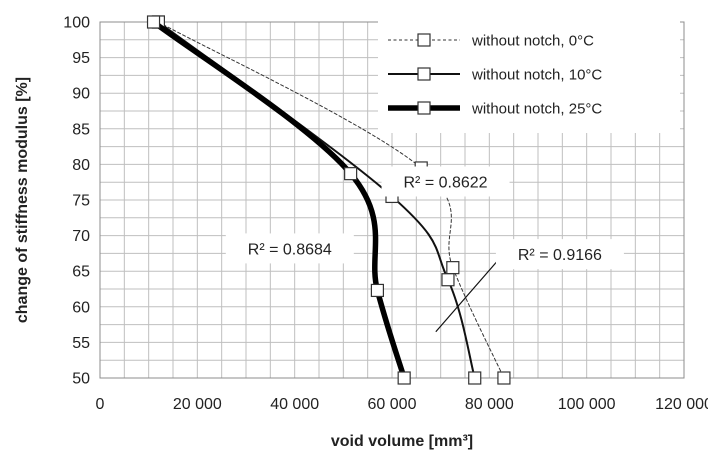 The height and width of the screenshot is (459, 708). Describe the element at coordinates (197, 404) in the screenshot. I see `x-tick-label: 20 000` at that location.